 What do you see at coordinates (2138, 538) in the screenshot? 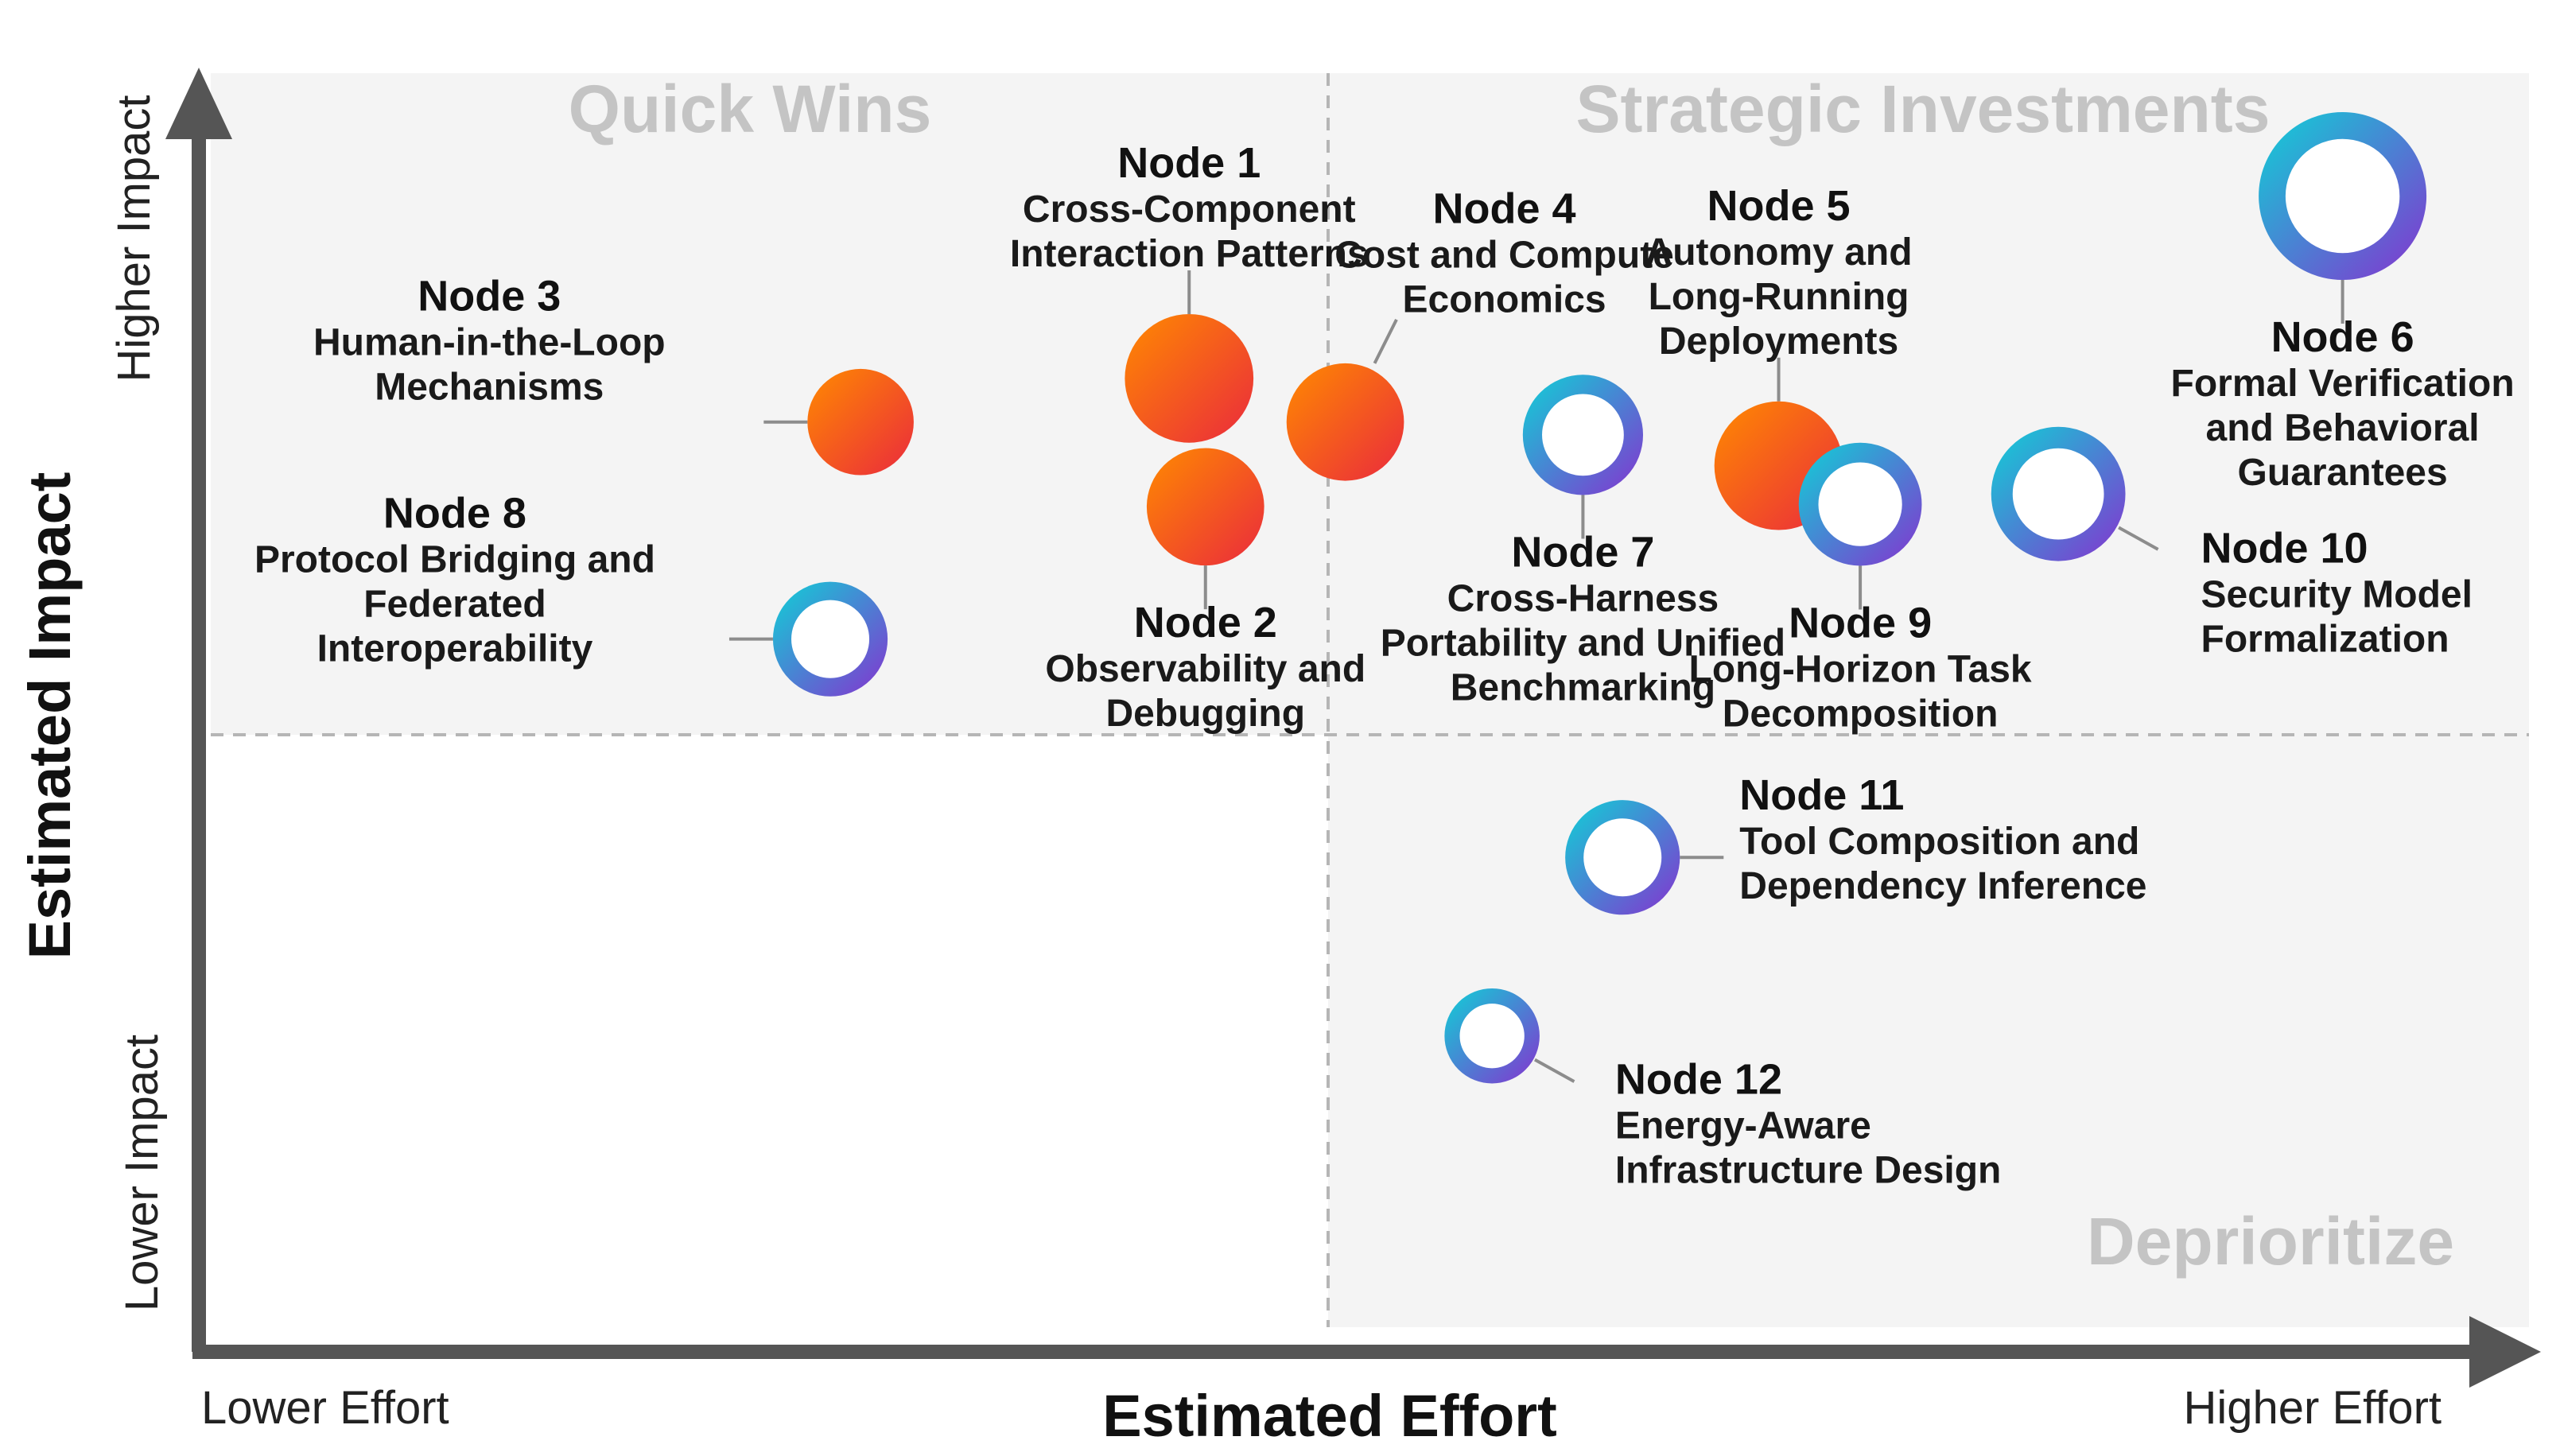
I see `leader-line-n10` at bounding box center [2138, 538].